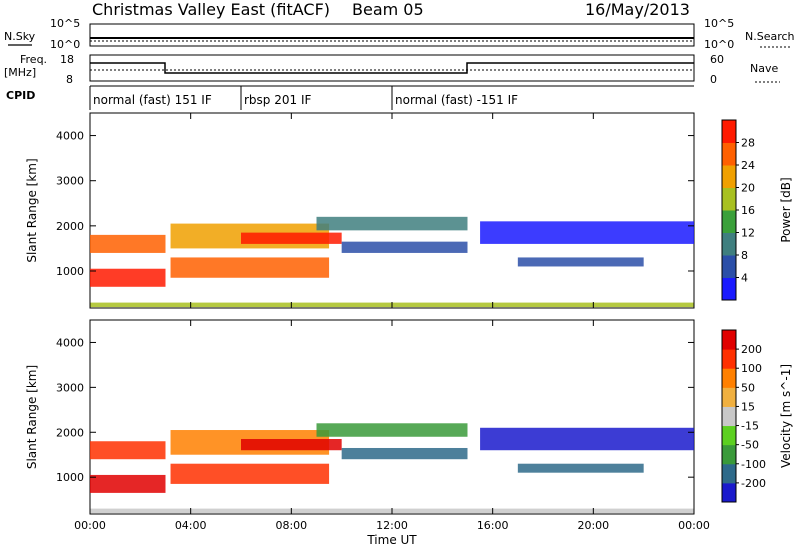 This screenshot has width=800, height=554. Describe the element at coordinates (719, 44) in the screenshot. I see `noise-right-tick-bottom: 10^0` at that location.